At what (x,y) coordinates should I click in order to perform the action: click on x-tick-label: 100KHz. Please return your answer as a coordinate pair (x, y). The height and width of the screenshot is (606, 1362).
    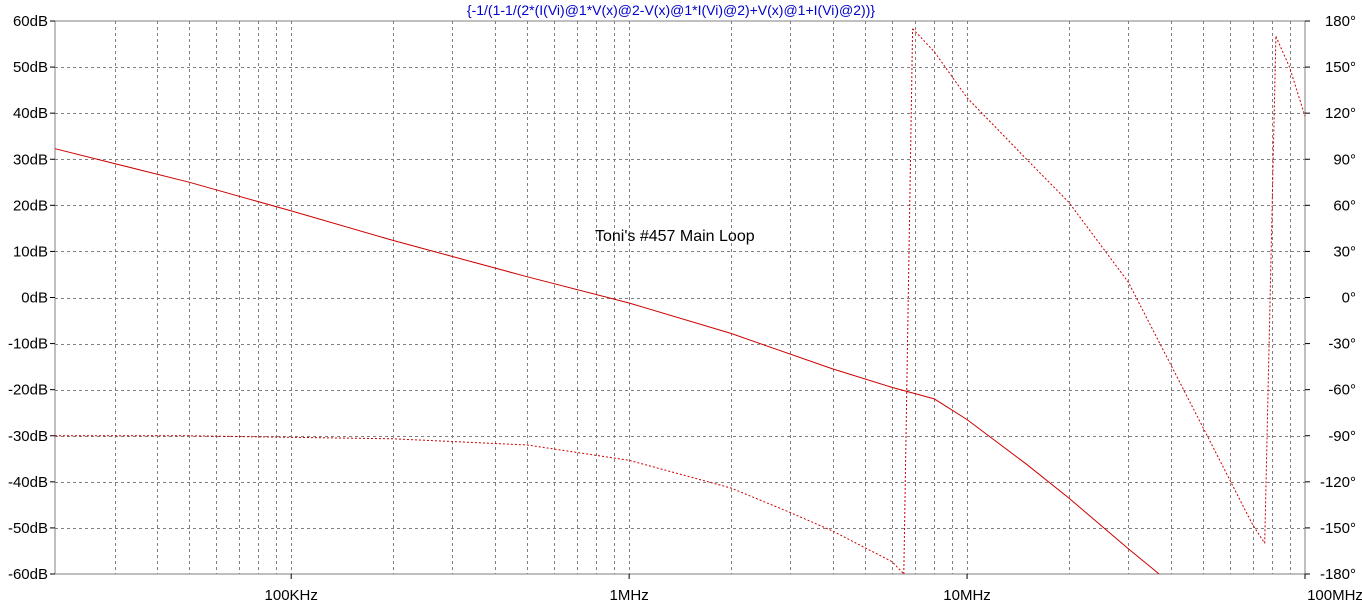
    Looking at the image, I should click on (291, 595).